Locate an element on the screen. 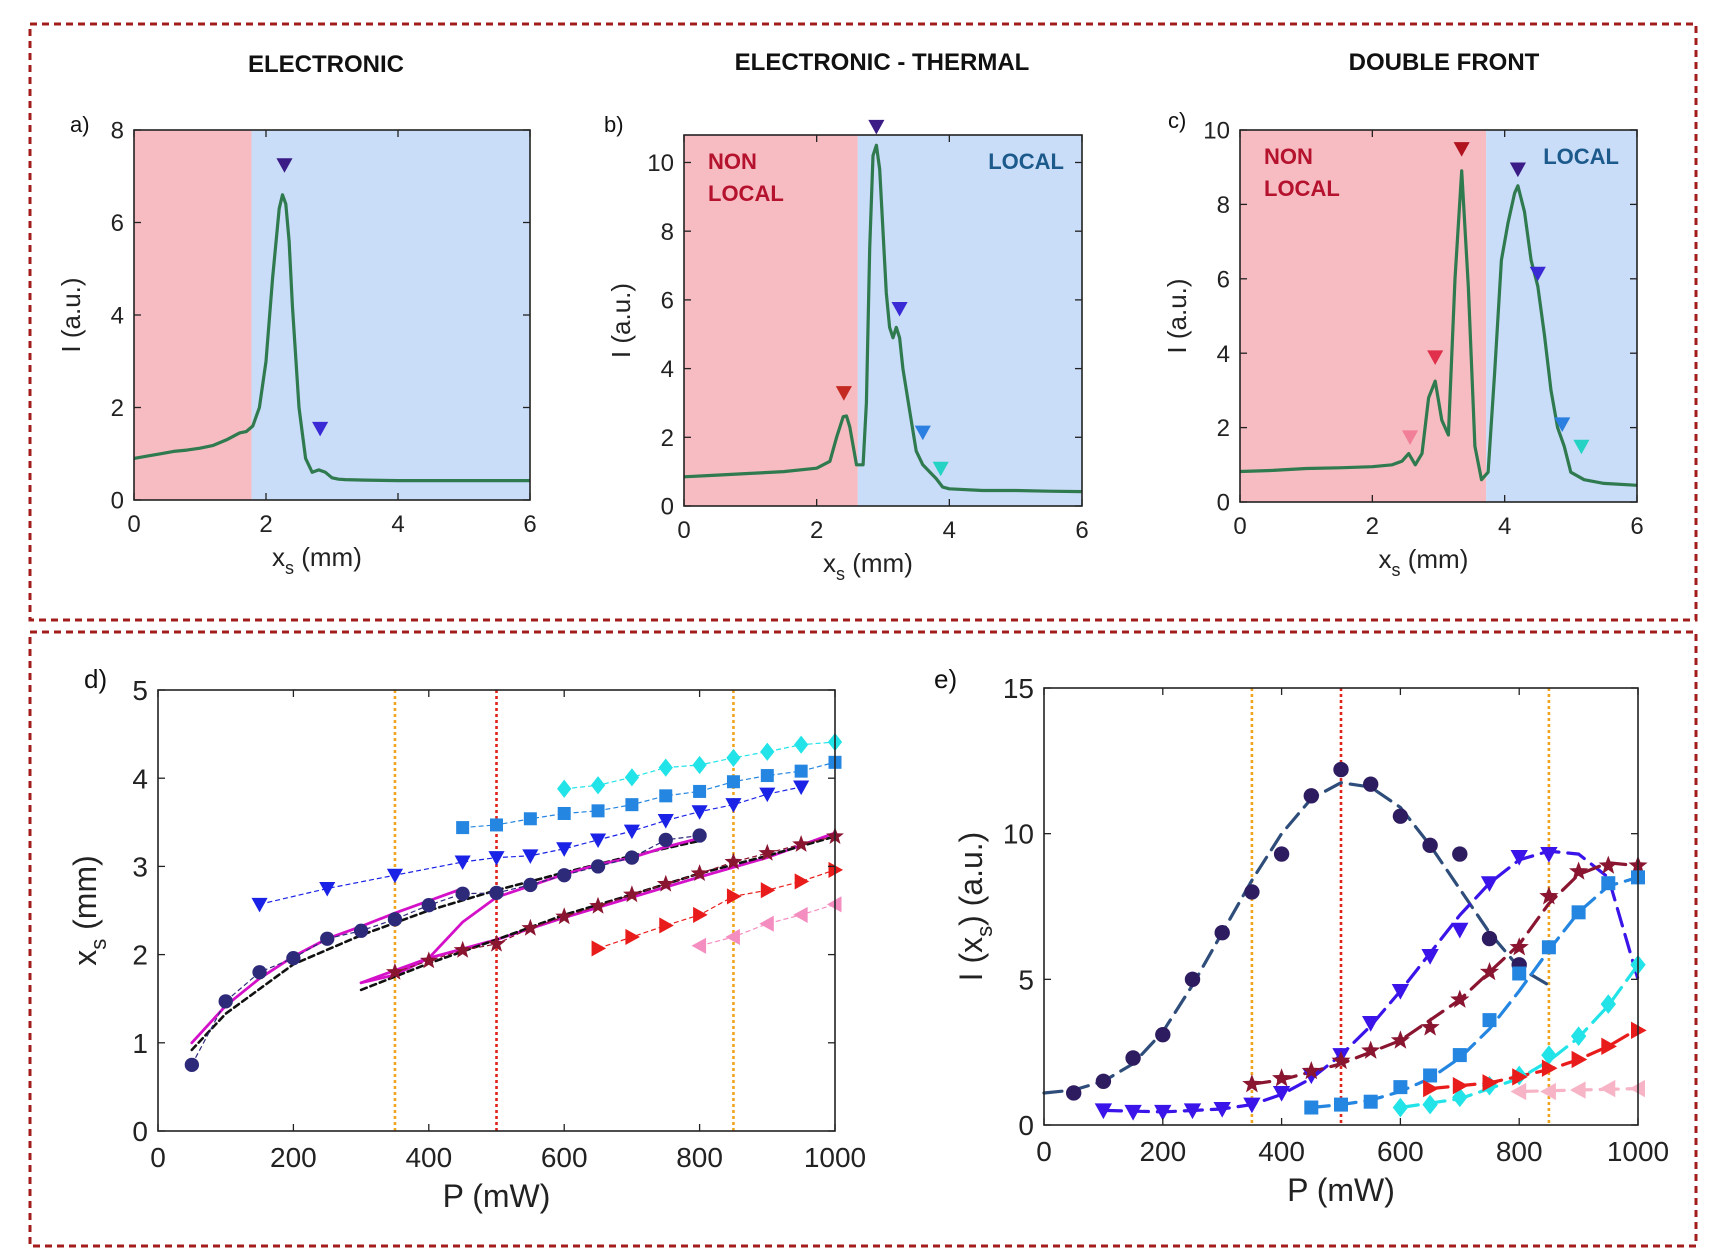 Image resolution: width=1712 pixels, height=1260 pixels. x-tick-label: 2 is located at coordinates (1372, 526).